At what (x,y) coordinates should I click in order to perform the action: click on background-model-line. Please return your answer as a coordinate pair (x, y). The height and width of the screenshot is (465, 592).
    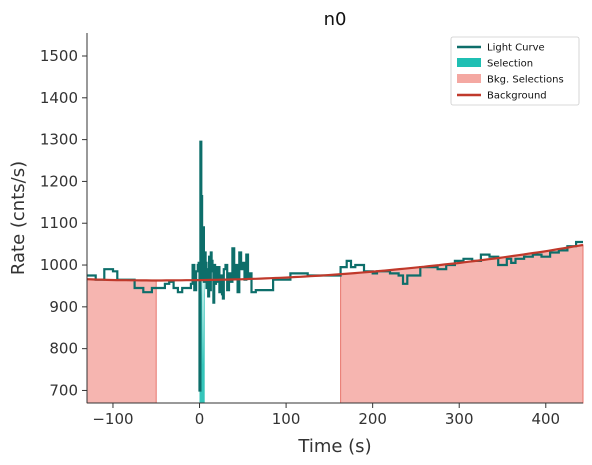
    Looking at the image, I should click on (335, 262).